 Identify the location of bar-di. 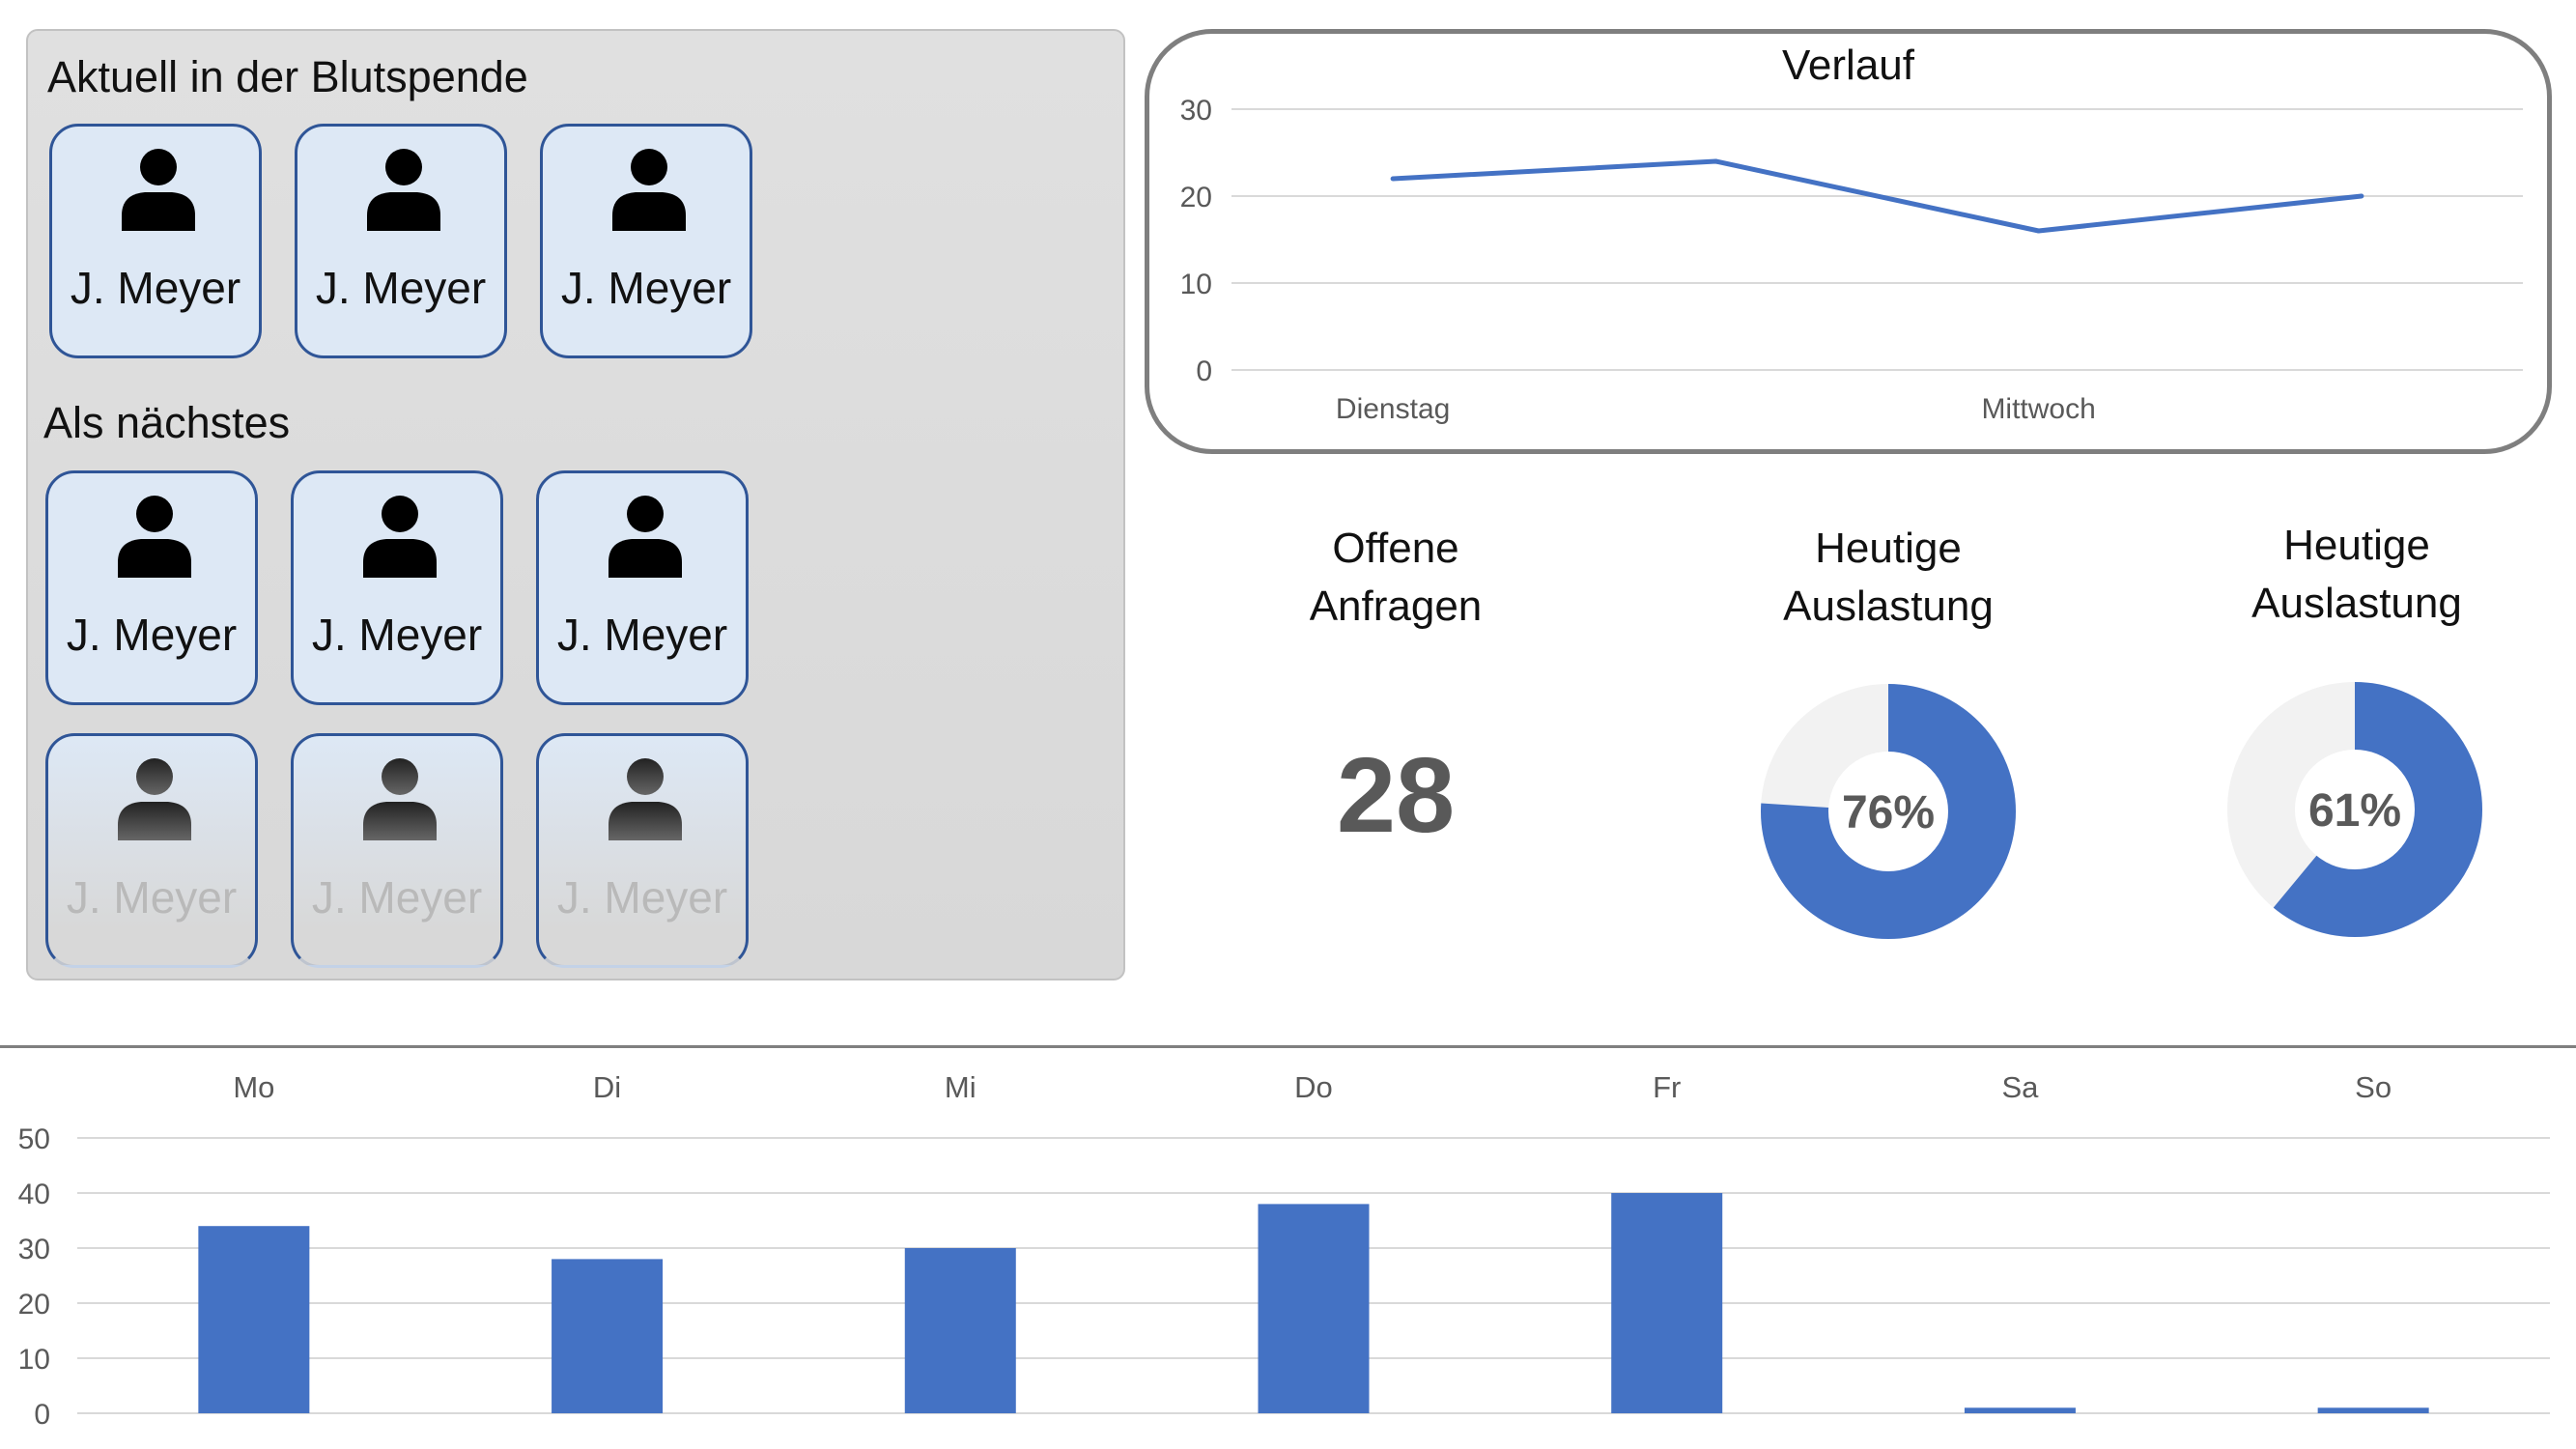
(608, 1336).